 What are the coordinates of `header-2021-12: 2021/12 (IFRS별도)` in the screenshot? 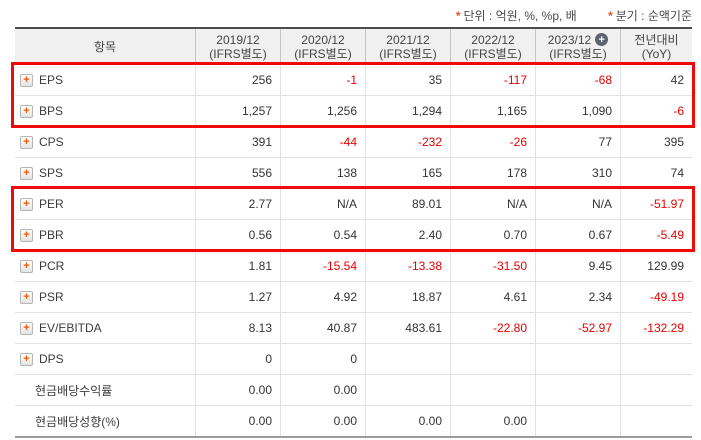 It's located at (407, 46).